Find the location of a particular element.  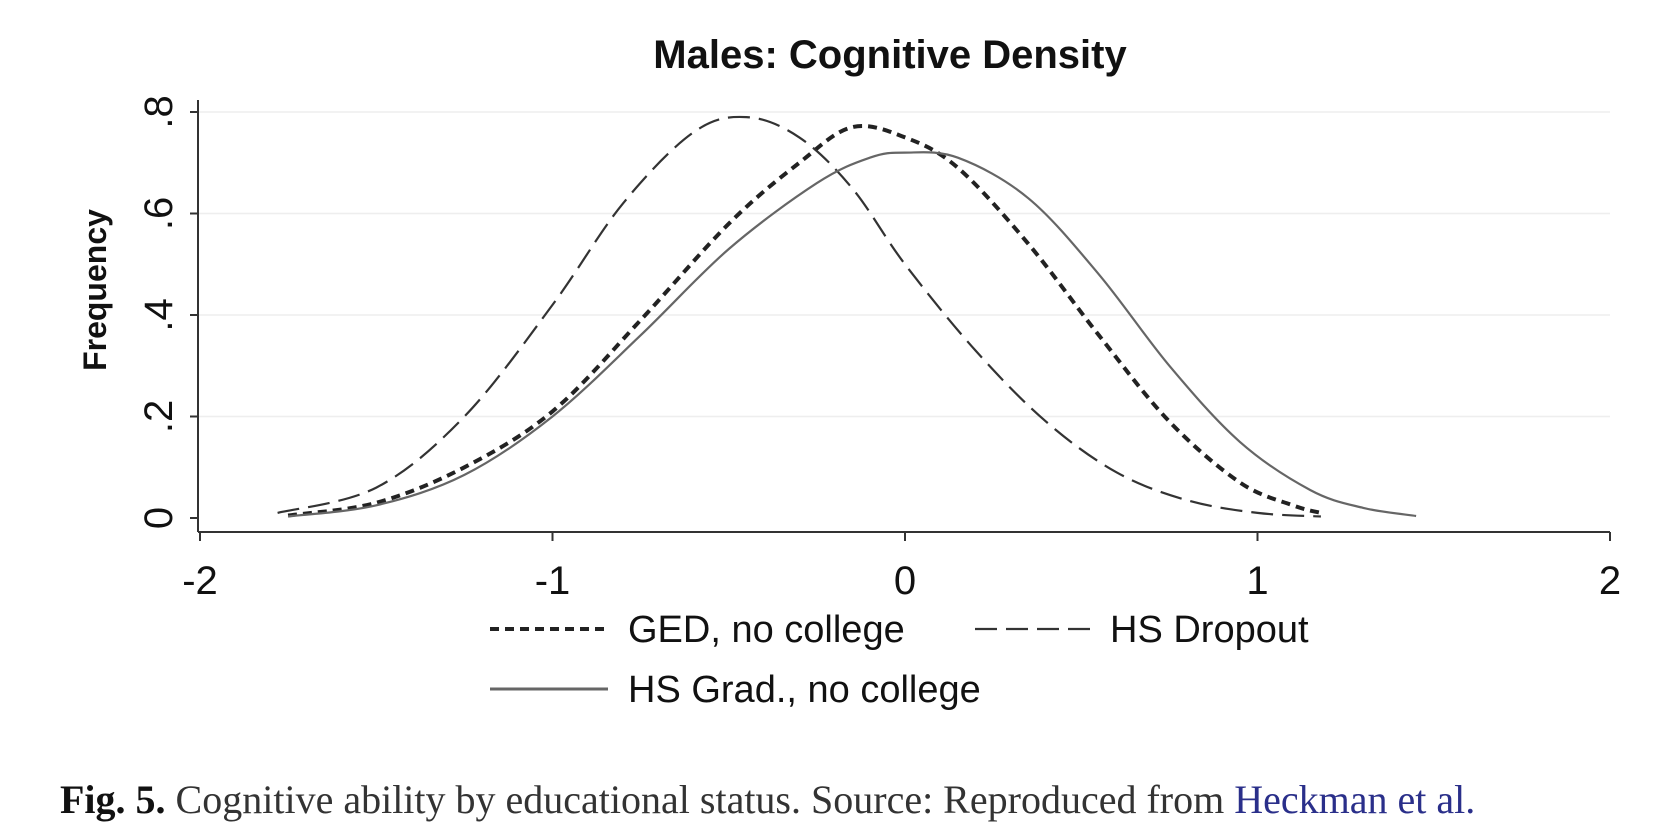

legend-item-1: GED, no college is located at coordinates (697, 630).